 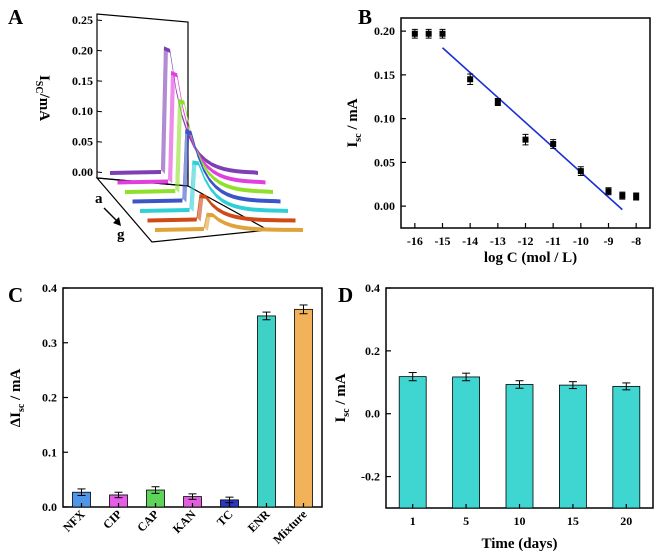 I want to click on x-tick-label-c: ENR, so click(x=259, y=521).